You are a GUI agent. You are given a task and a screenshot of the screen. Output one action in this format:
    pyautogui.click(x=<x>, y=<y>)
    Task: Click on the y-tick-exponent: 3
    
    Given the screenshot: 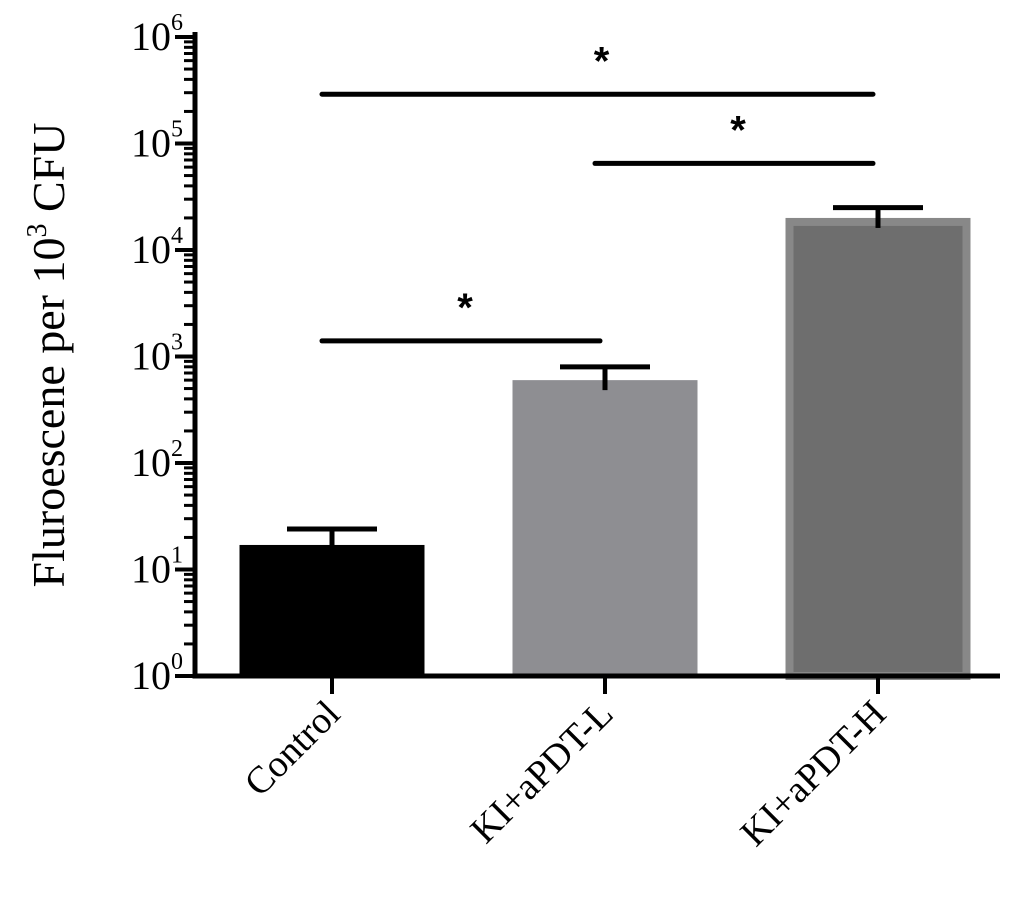 What is the action you would take?
    pyautogui.click(x=177, y=343)
    